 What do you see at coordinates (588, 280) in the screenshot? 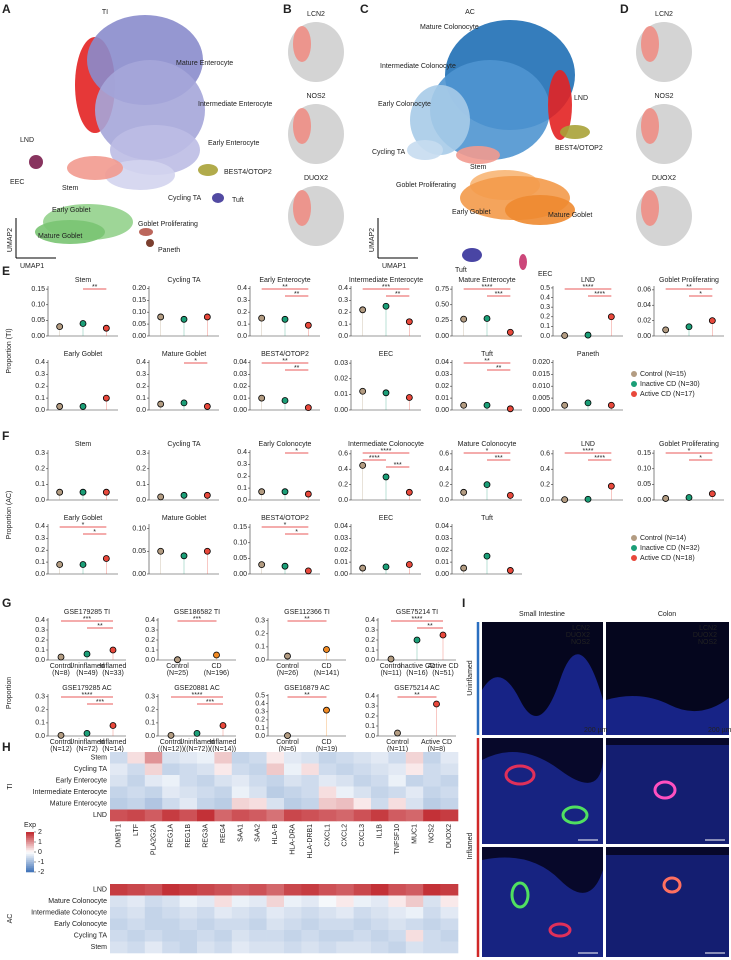
I see `panel-title: LND` at bounding box center [588, 280].